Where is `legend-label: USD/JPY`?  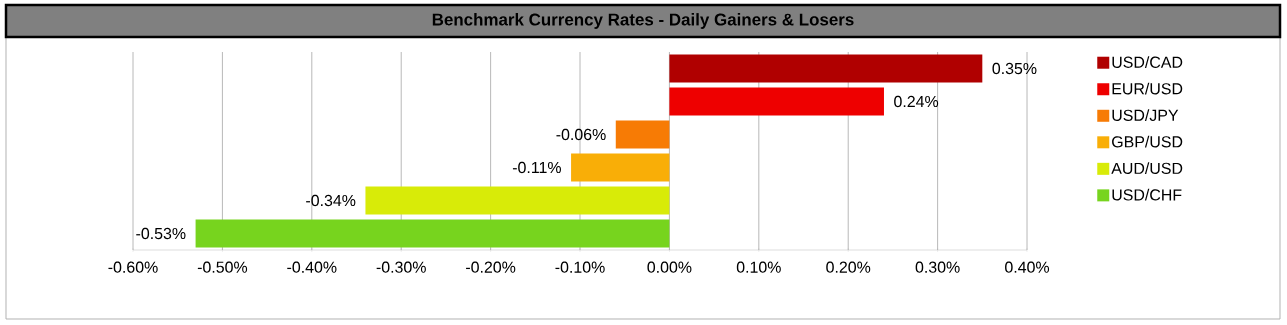
legend-label: USD/JPY is located at coordinates (1145, 115).